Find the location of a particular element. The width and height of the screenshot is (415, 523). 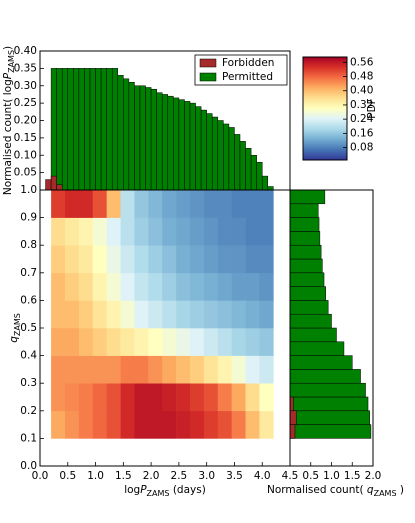

colorbar-tick-label: 0.16 is located at coordinates (362, 133).